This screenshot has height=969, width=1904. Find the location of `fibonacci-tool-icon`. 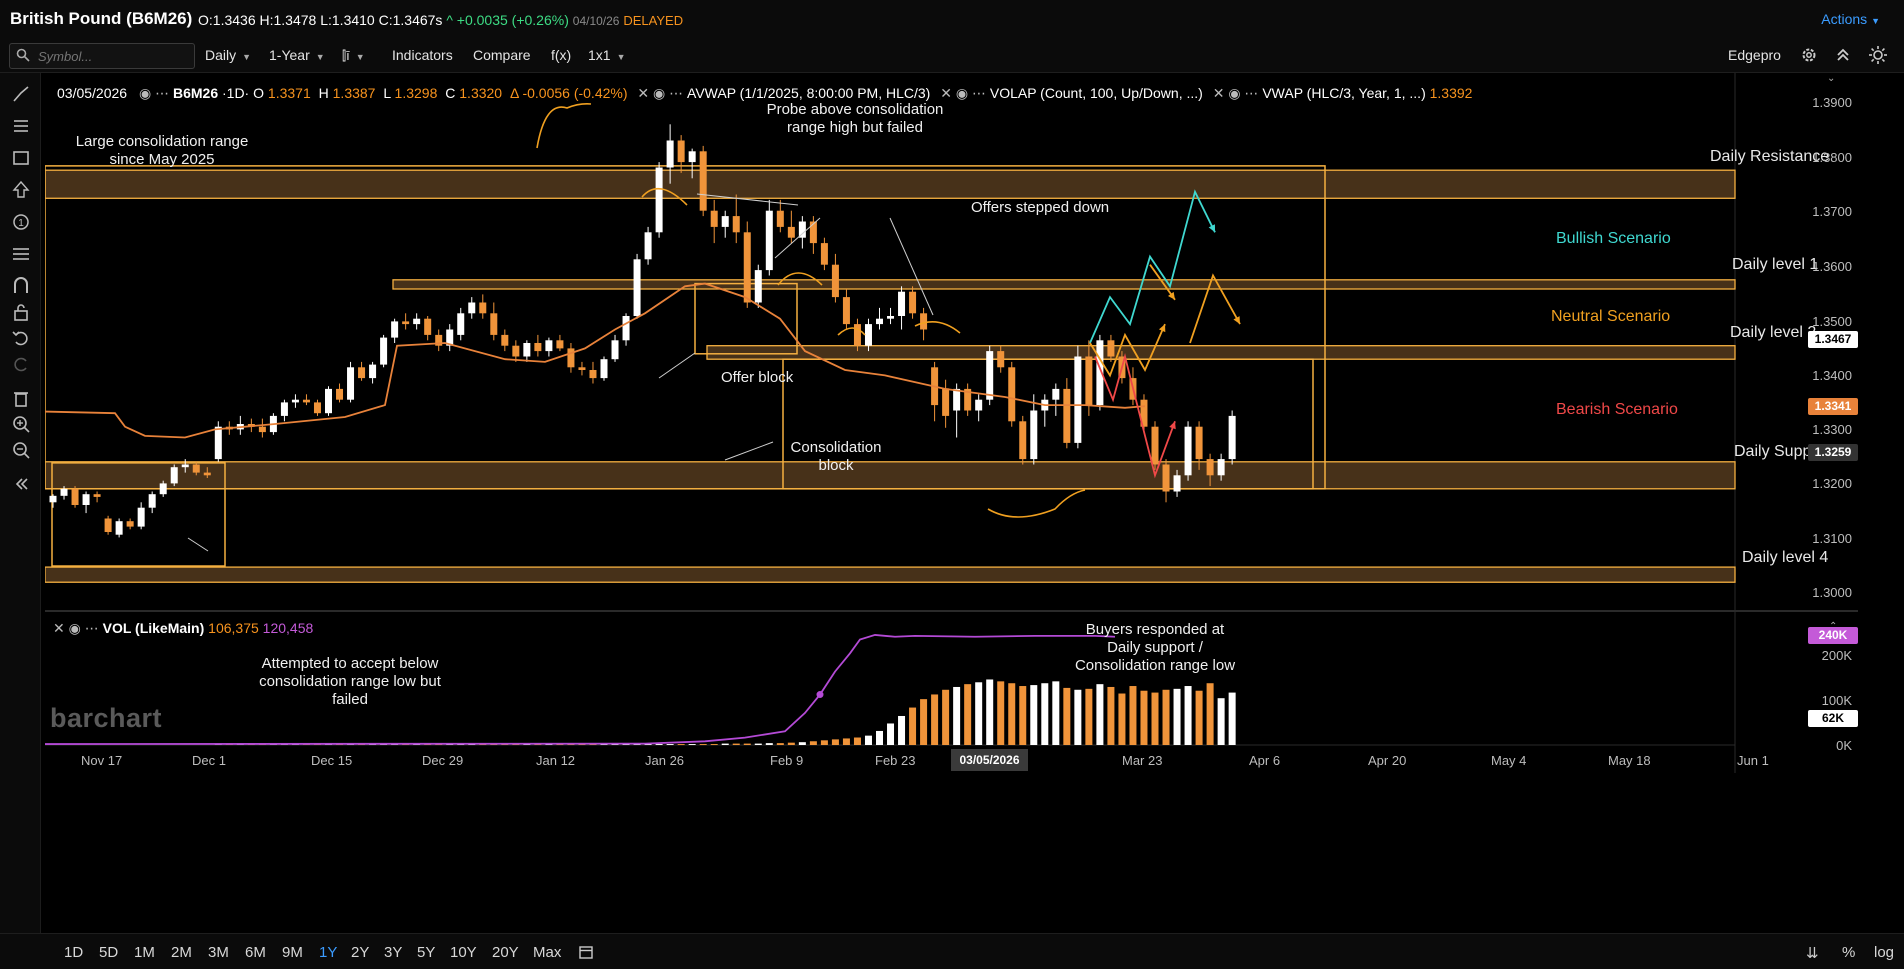

fibonacci-tool-icon is located at coordinates (21, 126).